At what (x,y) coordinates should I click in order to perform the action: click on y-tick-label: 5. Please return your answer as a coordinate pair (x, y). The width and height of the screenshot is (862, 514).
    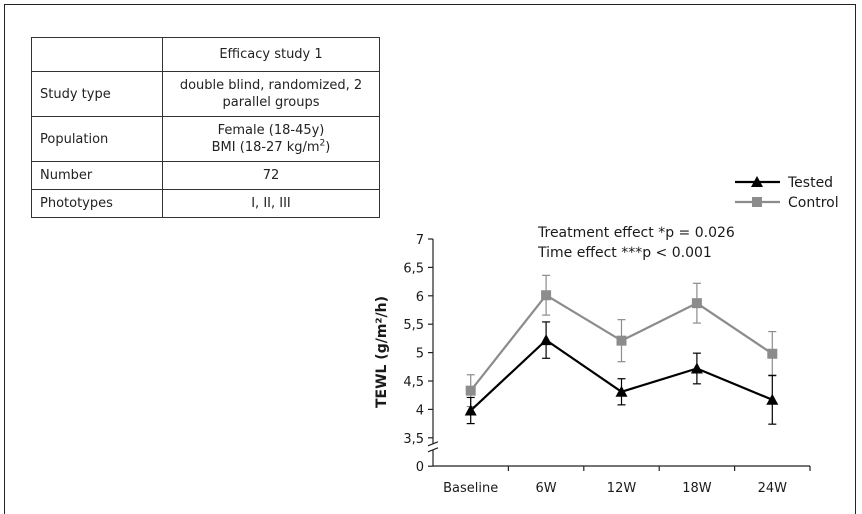
    Looking at the image, I should click on (420, 354).